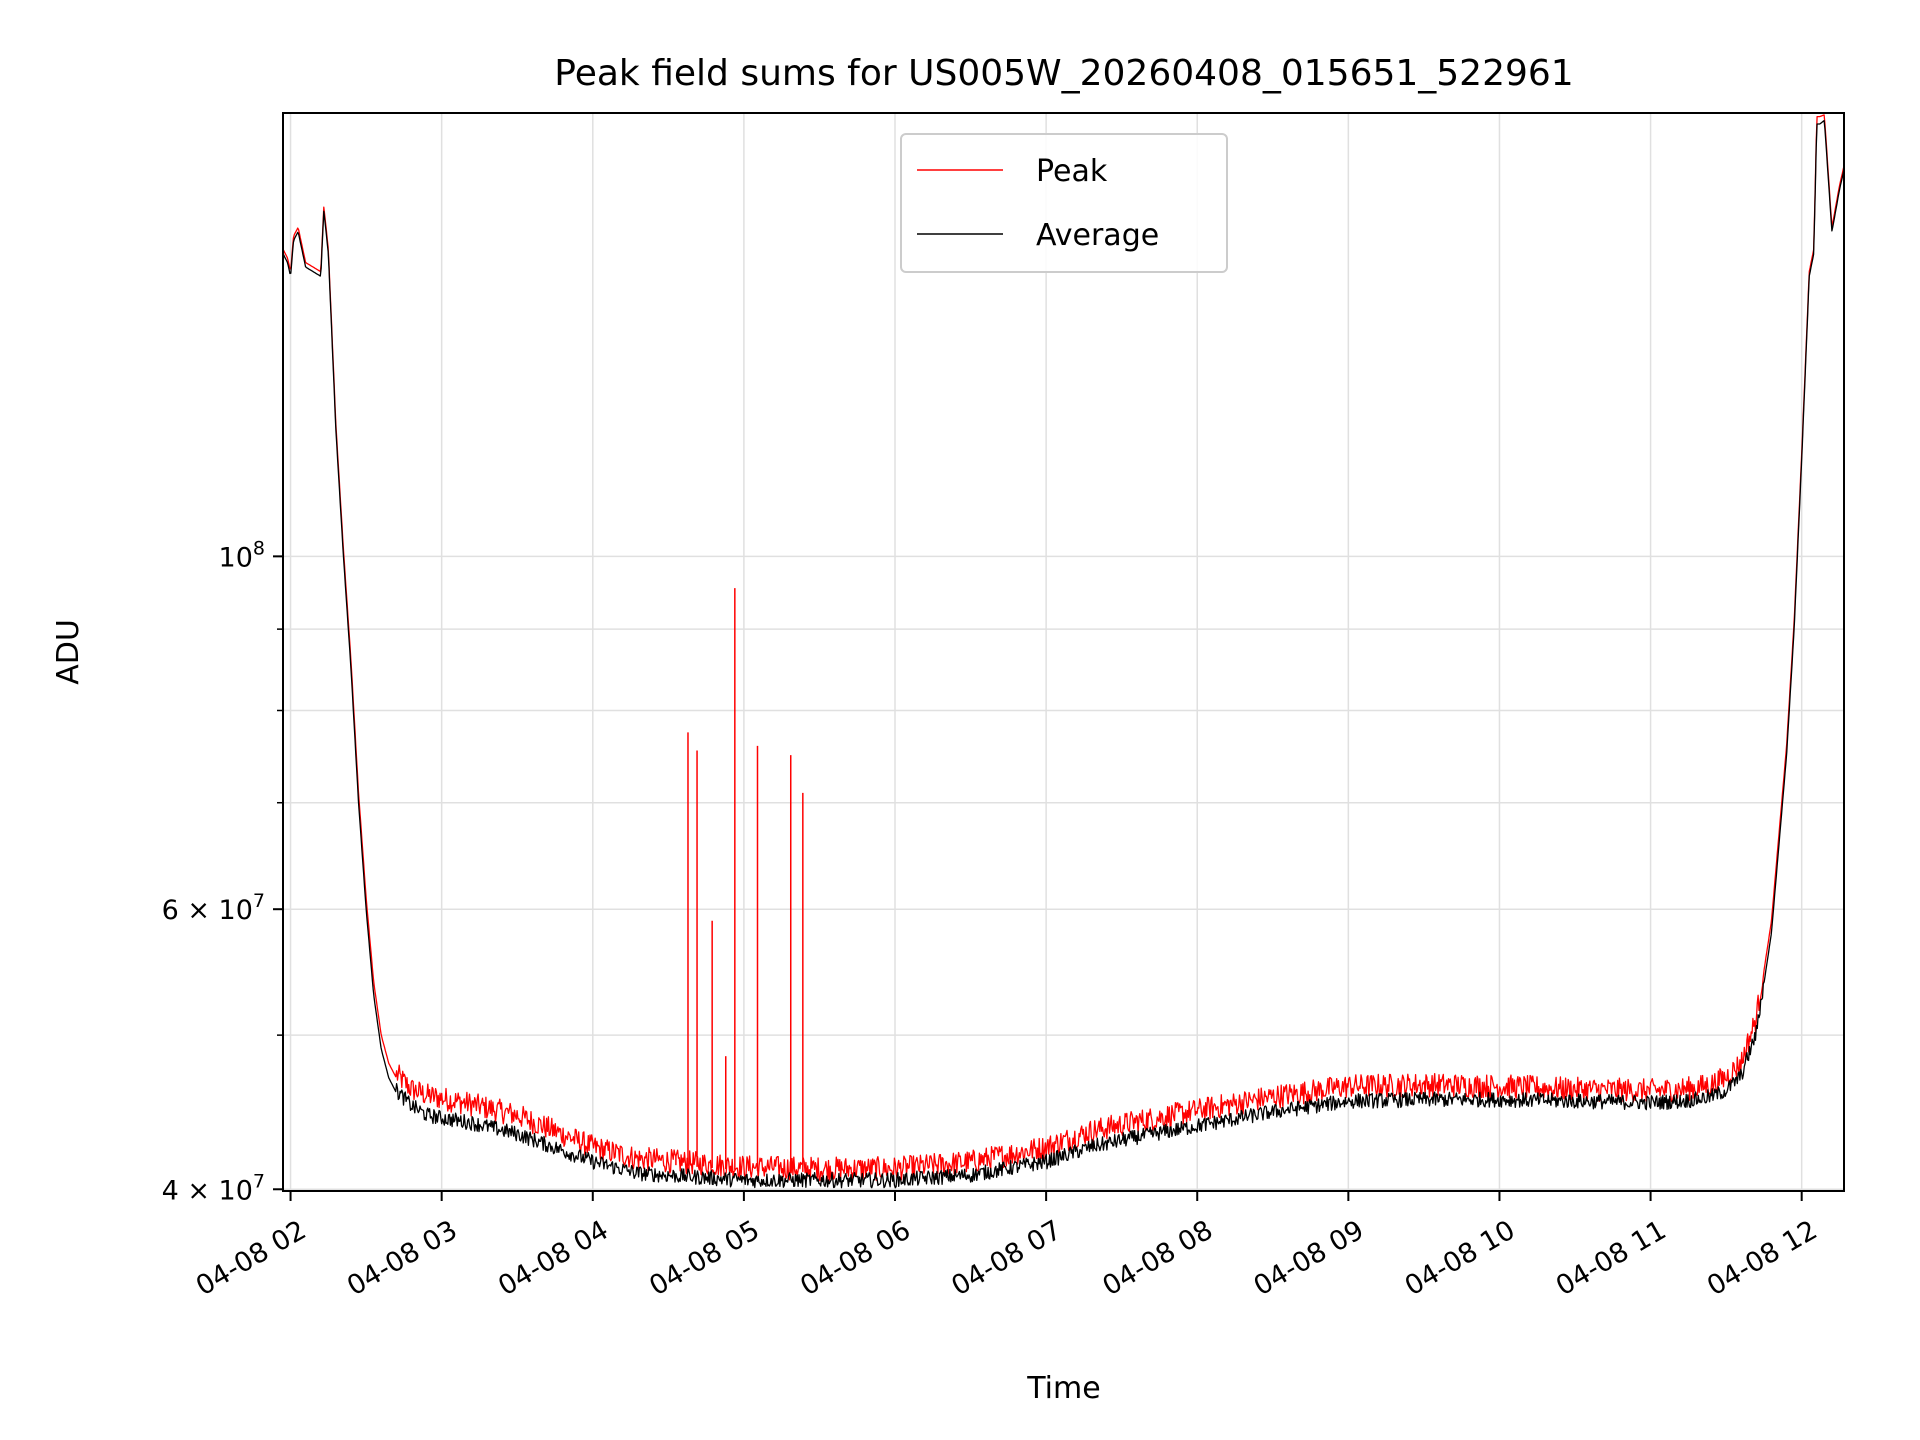  I want to click on x-axis-label: Time, so click(1063, 1388).